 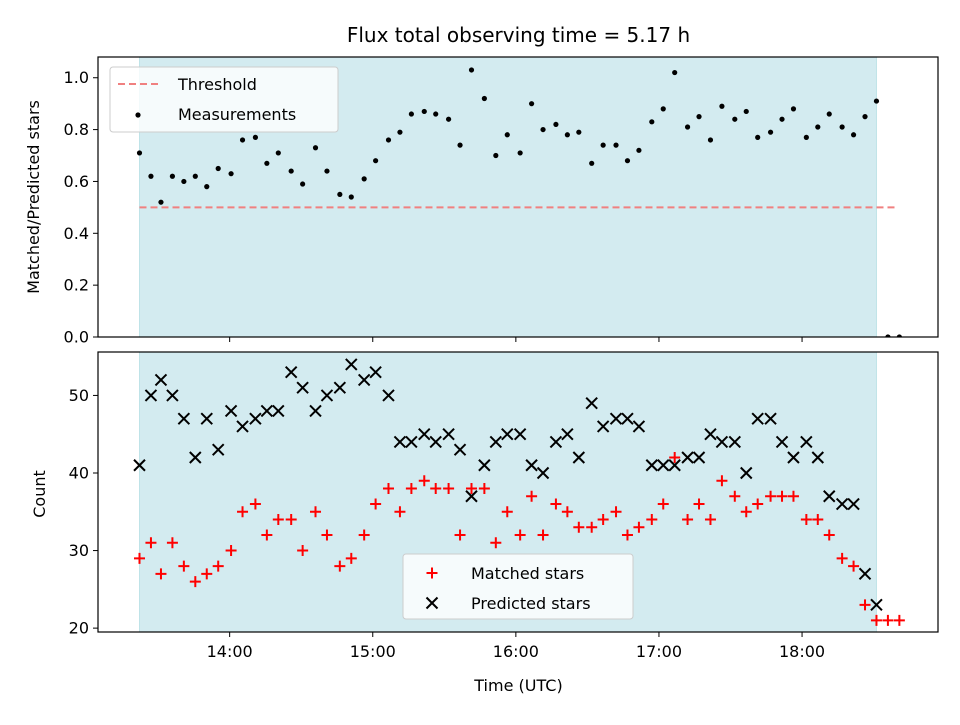 What do you see at coordinates (76, 181) in the screenshot?
I see `top-y-tick-label: 0.6` at bounding box center [76, 181].